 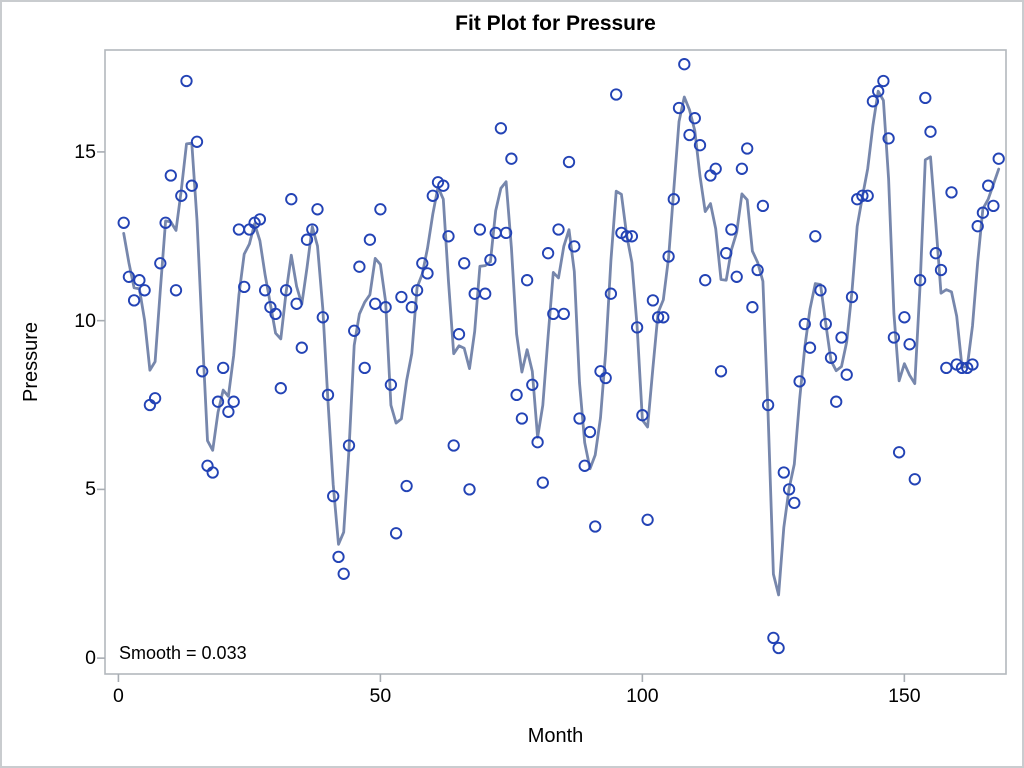 I want to click on x-tick-label: 0, so click(x=118, y=696).